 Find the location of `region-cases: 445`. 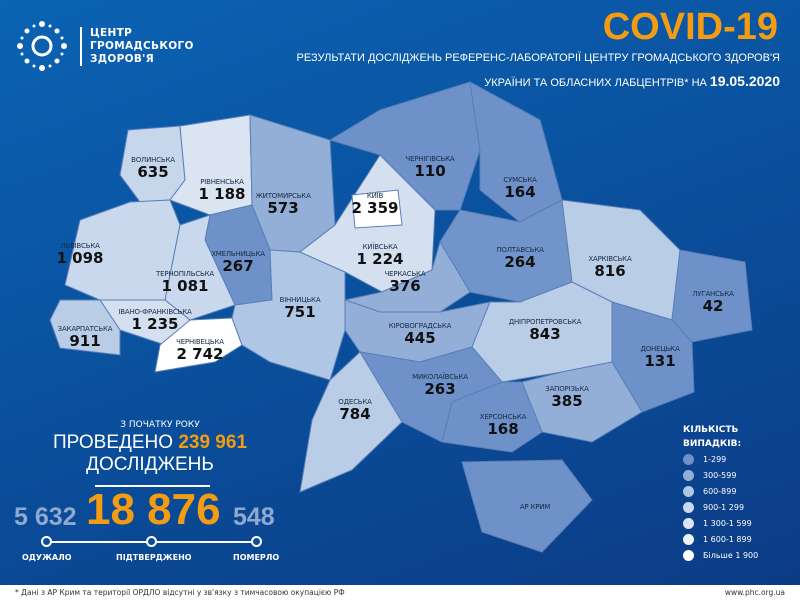

region-cases: 445 is located at coordinates (420, 338).